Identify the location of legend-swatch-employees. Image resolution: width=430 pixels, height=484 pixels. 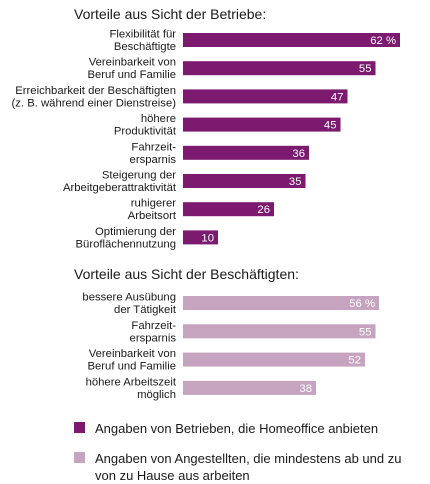
(79, 457).